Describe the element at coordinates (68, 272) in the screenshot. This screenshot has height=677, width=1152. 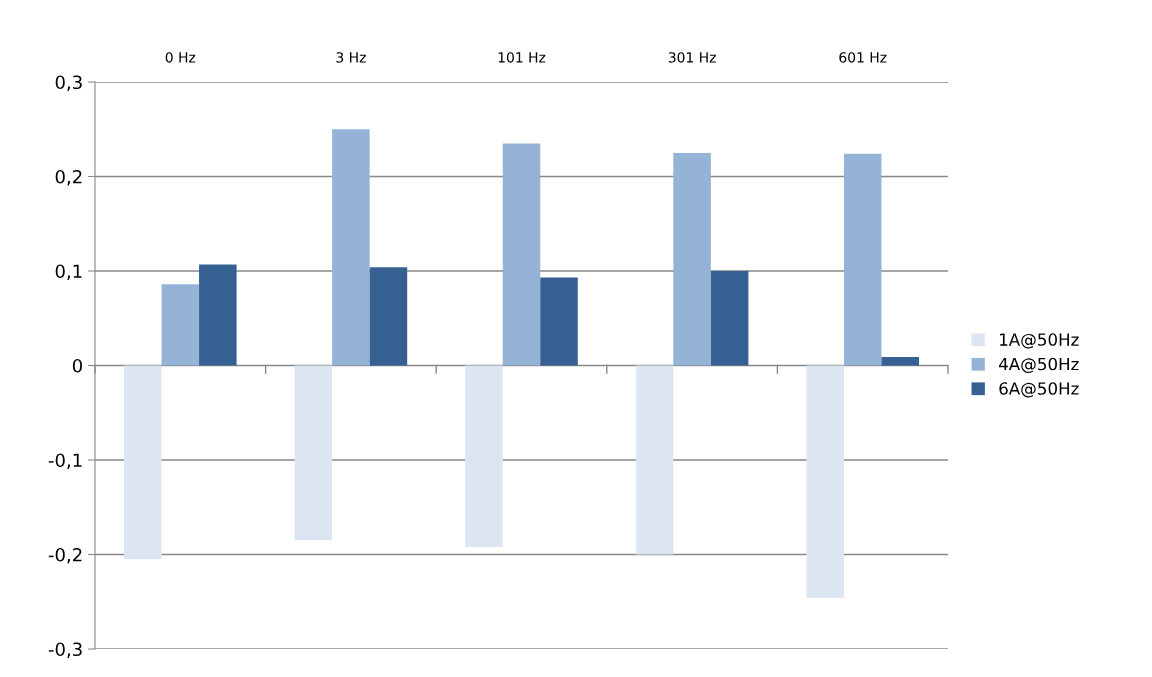
I see `y-tick-label: 0,1` at that location.